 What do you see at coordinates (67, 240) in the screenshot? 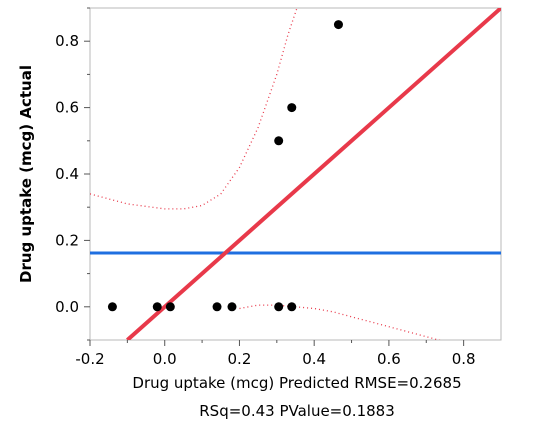
I see `y-tick-label: 0.2` at bounding box center [67, 240].